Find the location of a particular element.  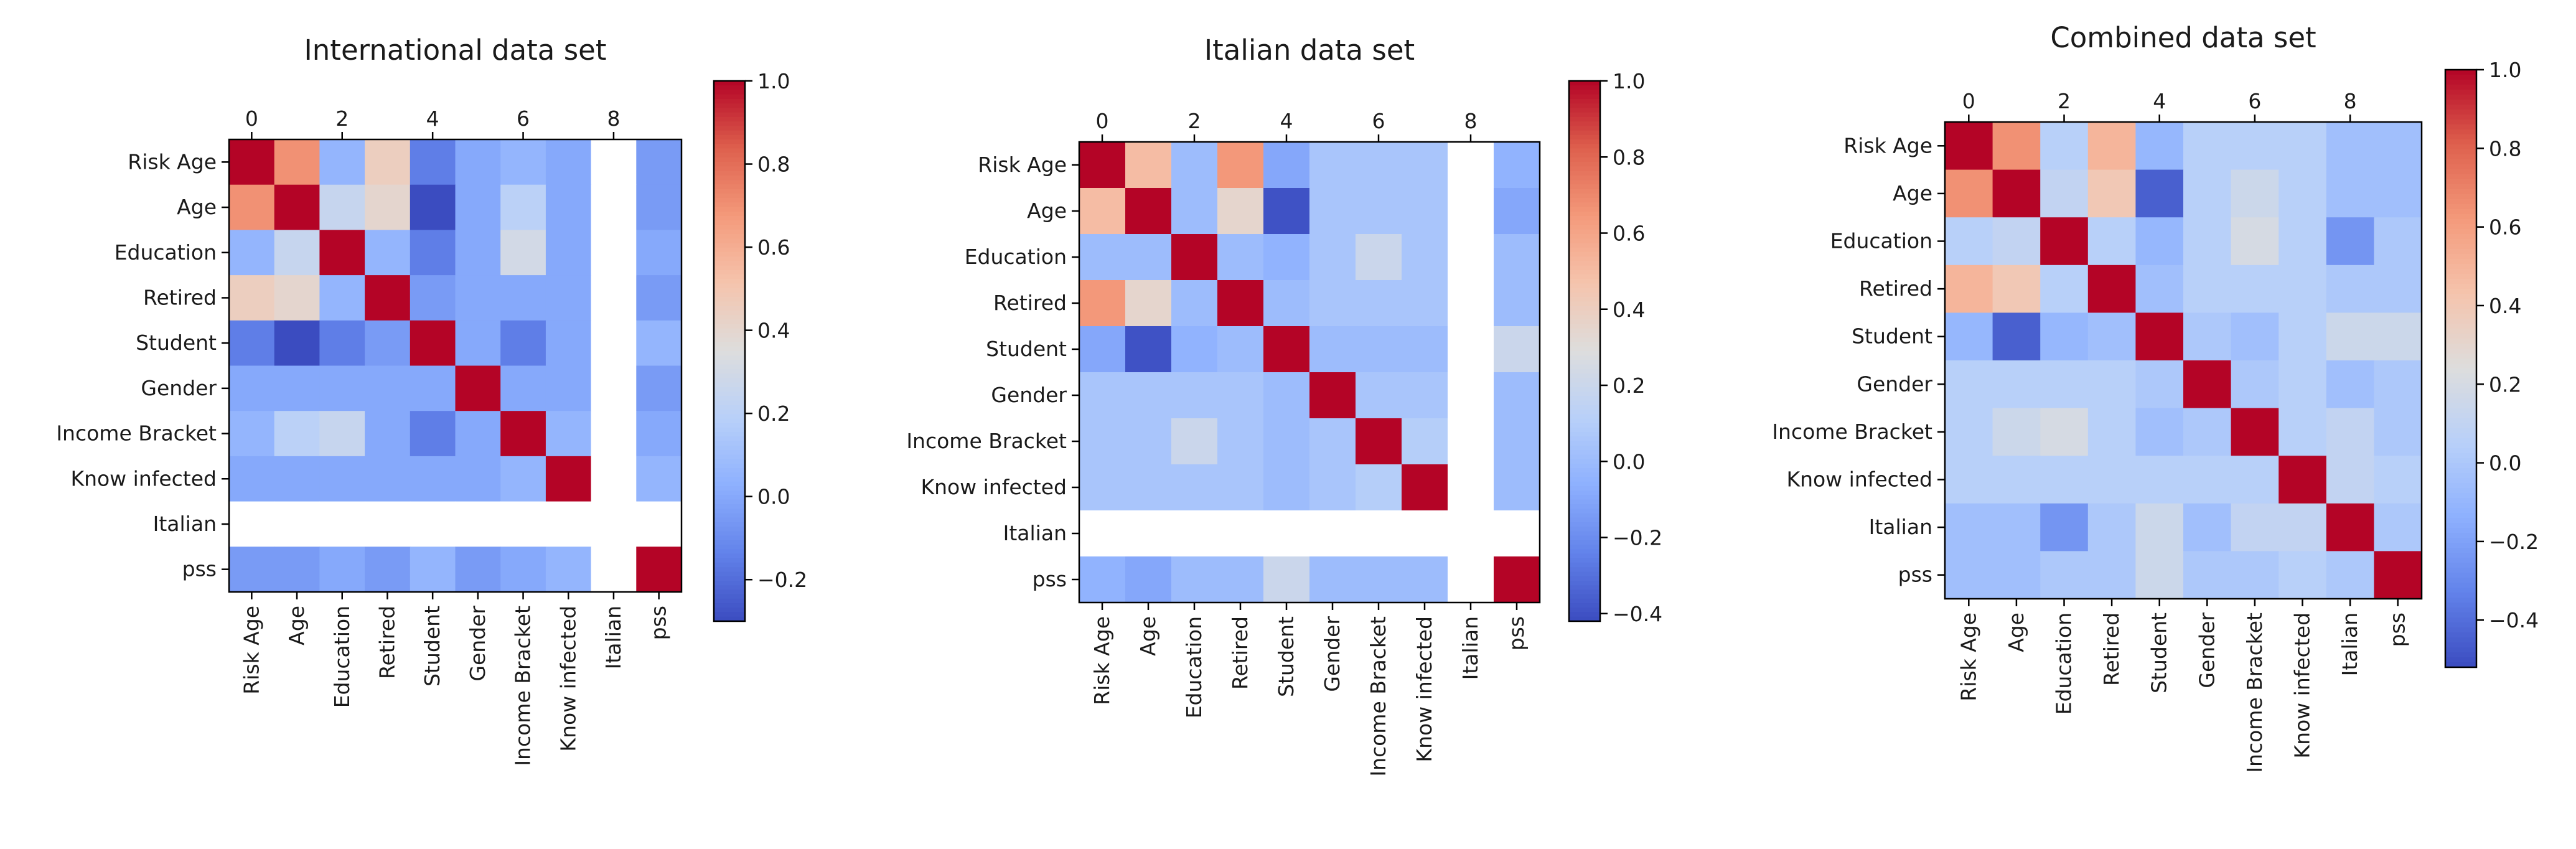

x-tick-label: Income Bracket is located at coordinates (2254, 692).